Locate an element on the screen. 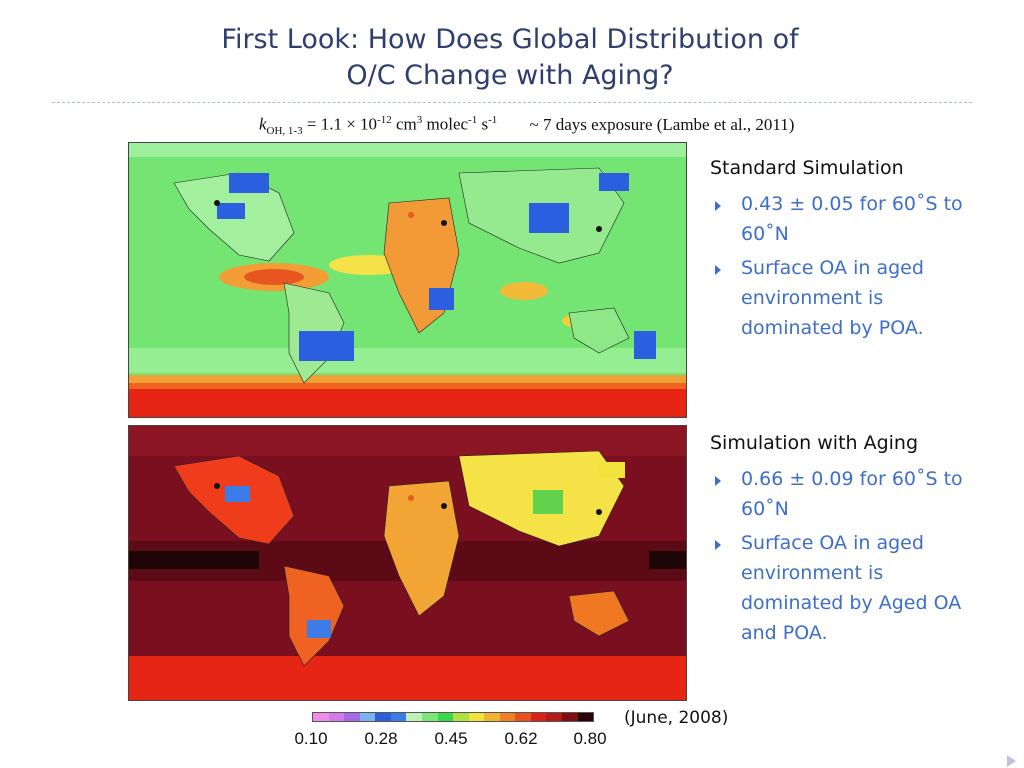 Image resolution: width=1024 pixels, height=768 pixels. rate-exp-4: -1 is located at coordinates (493, 120).